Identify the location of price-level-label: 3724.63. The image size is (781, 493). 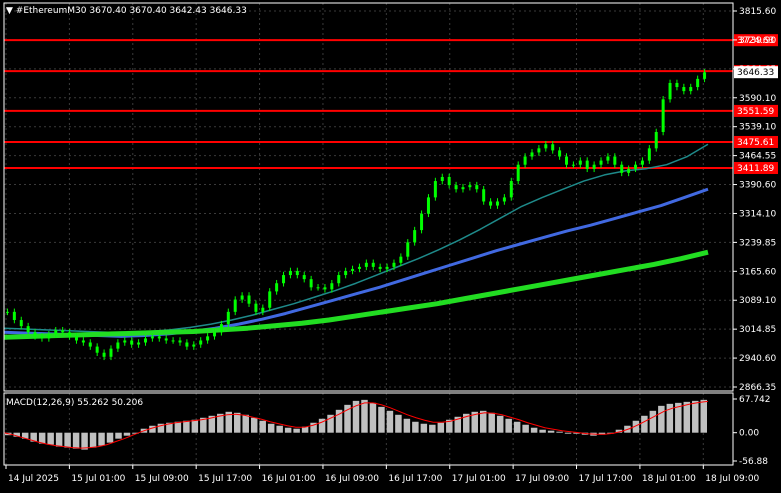
(755, 41).